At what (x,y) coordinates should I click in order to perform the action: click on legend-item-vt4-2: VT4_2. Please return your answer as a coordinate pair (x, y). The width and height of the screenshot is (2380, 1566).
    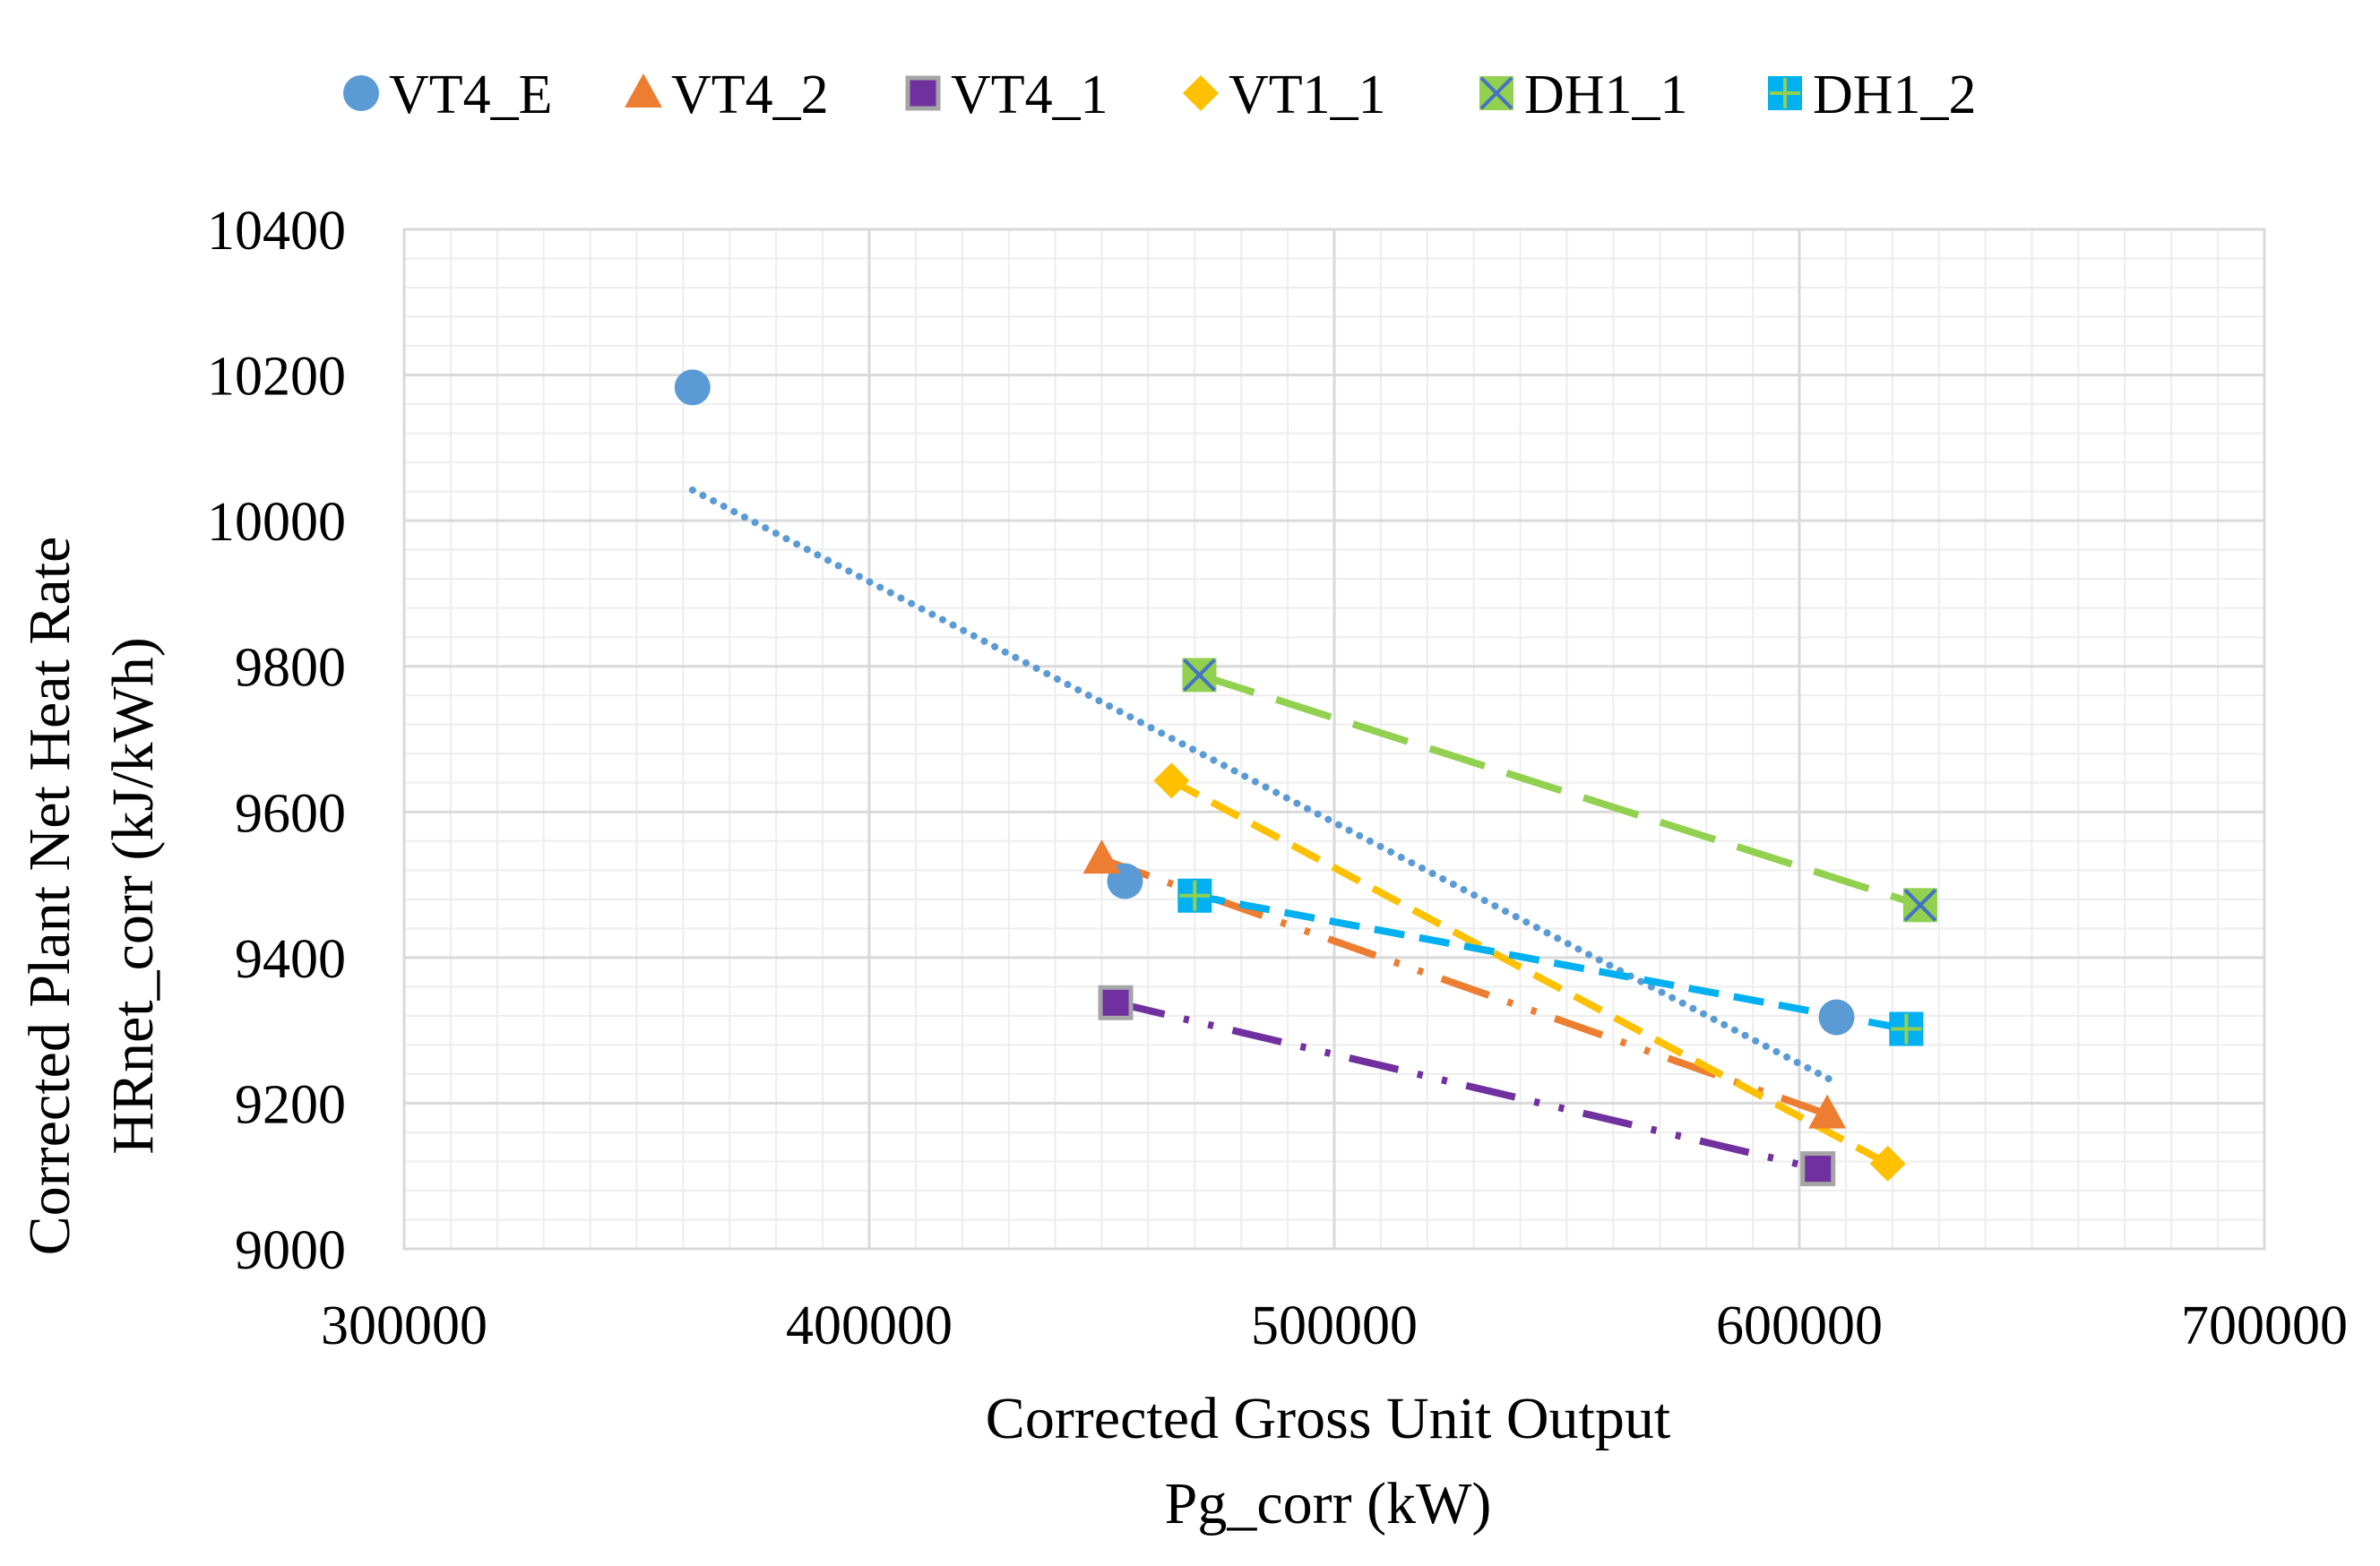
    Looking at the image, I should click on (727, 95).